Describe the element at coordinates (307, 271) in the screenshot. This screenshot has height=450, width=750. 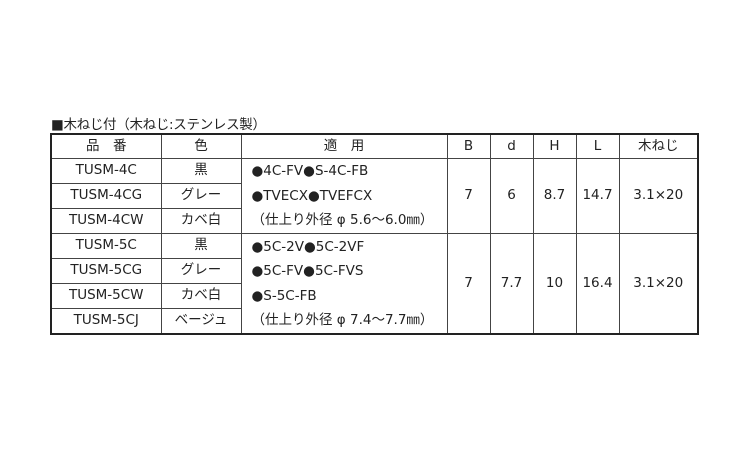
I see `application-line: ●5C-FV●5C-FVS` at that location.